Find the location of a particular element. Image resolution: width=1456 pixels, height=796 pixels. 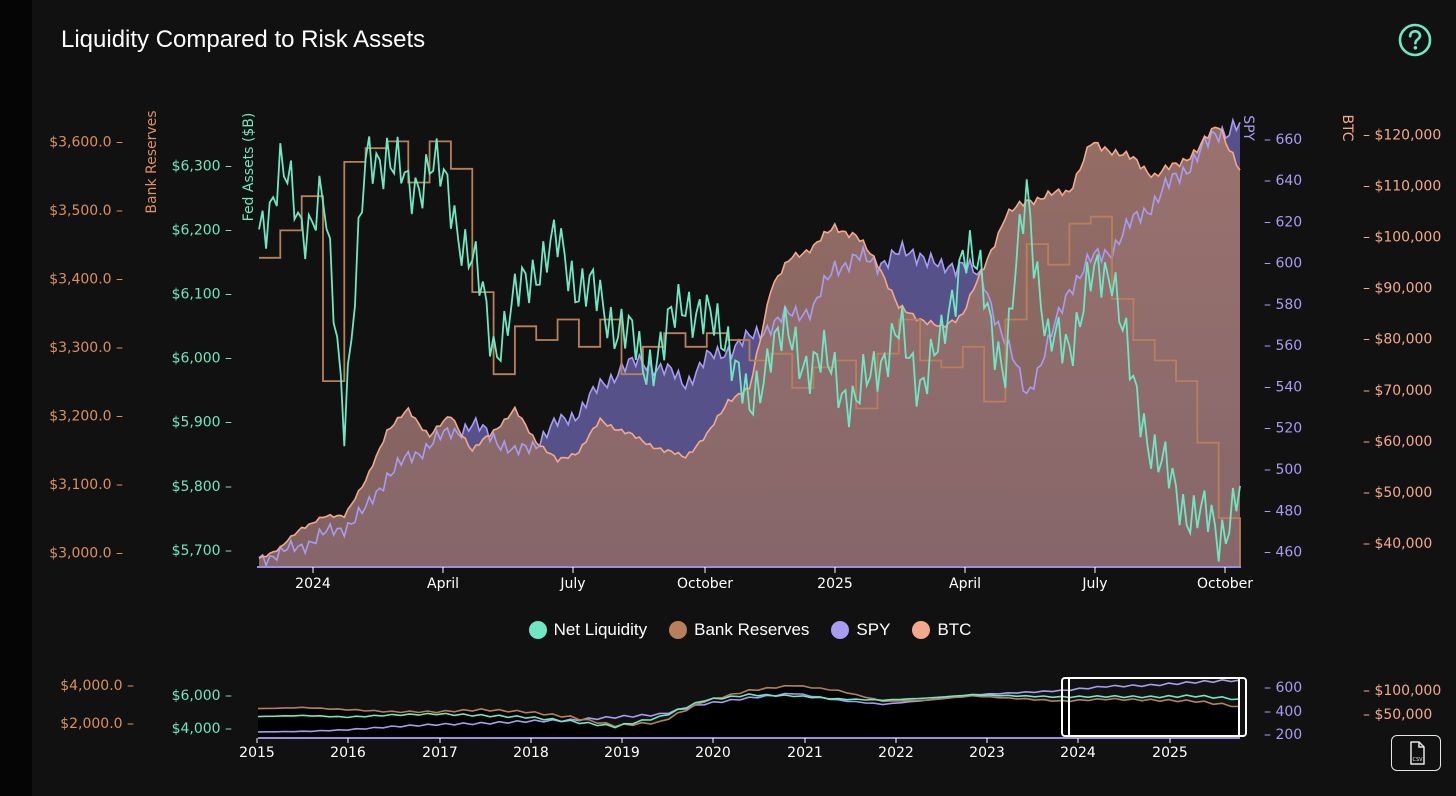

fed-assets-tick-label: $5,700 – is located at coordinates (202, 551).